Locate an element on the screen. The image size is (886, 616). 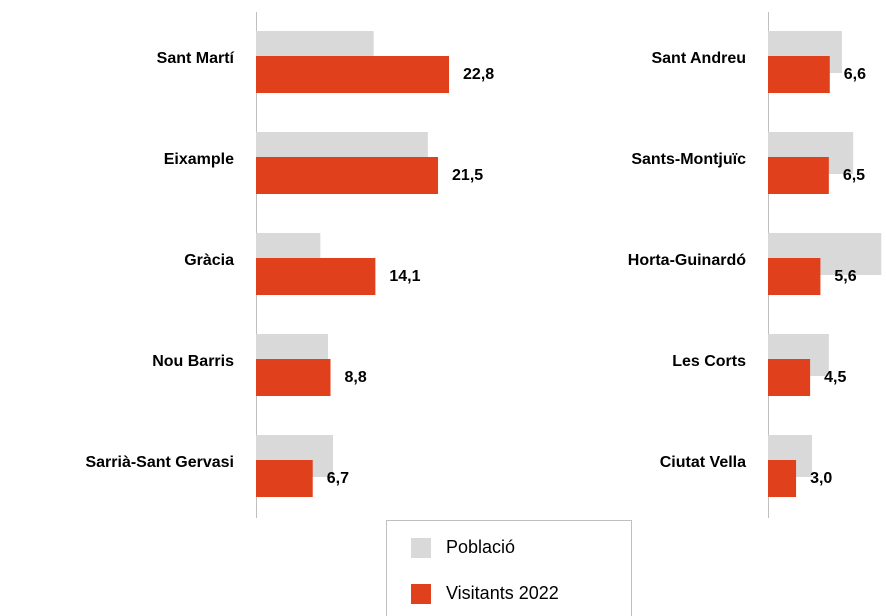
category-label: Eixample is located at coordinates (199, 159).